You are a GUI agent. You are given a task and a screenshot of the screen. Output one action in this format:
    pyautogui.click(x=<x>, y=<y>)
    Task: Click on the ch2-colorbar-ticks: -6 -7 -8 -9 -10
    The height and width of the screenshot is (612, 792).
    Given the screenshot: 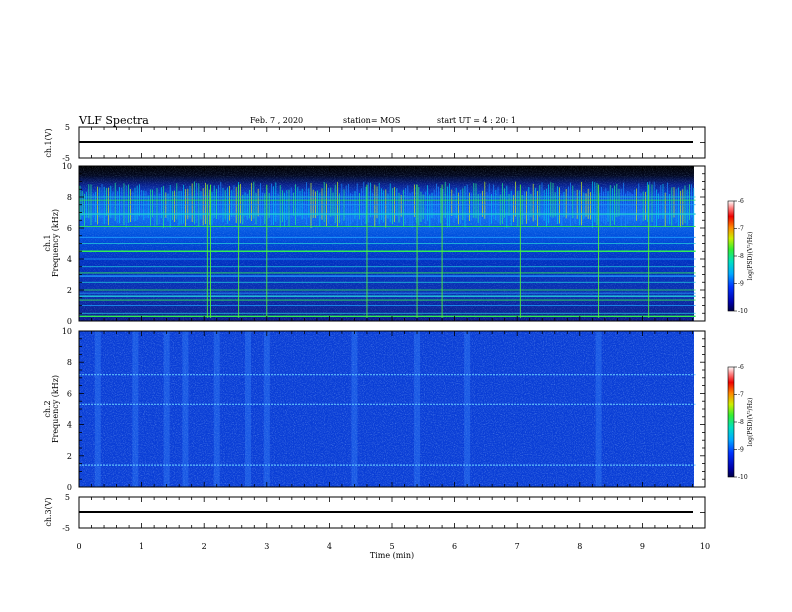 What is the action you would take?
    pyautogui.click(x=741, y=422)
    